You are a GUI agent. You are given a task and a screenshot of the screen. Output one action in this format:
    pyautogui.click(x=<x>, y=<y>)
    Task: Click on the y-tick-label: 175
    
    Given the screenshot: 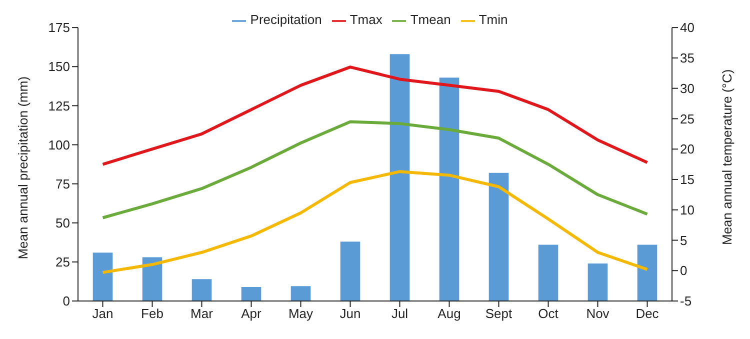 What is the action you would take?
    pyautogui.click(x=59, y=28)
    